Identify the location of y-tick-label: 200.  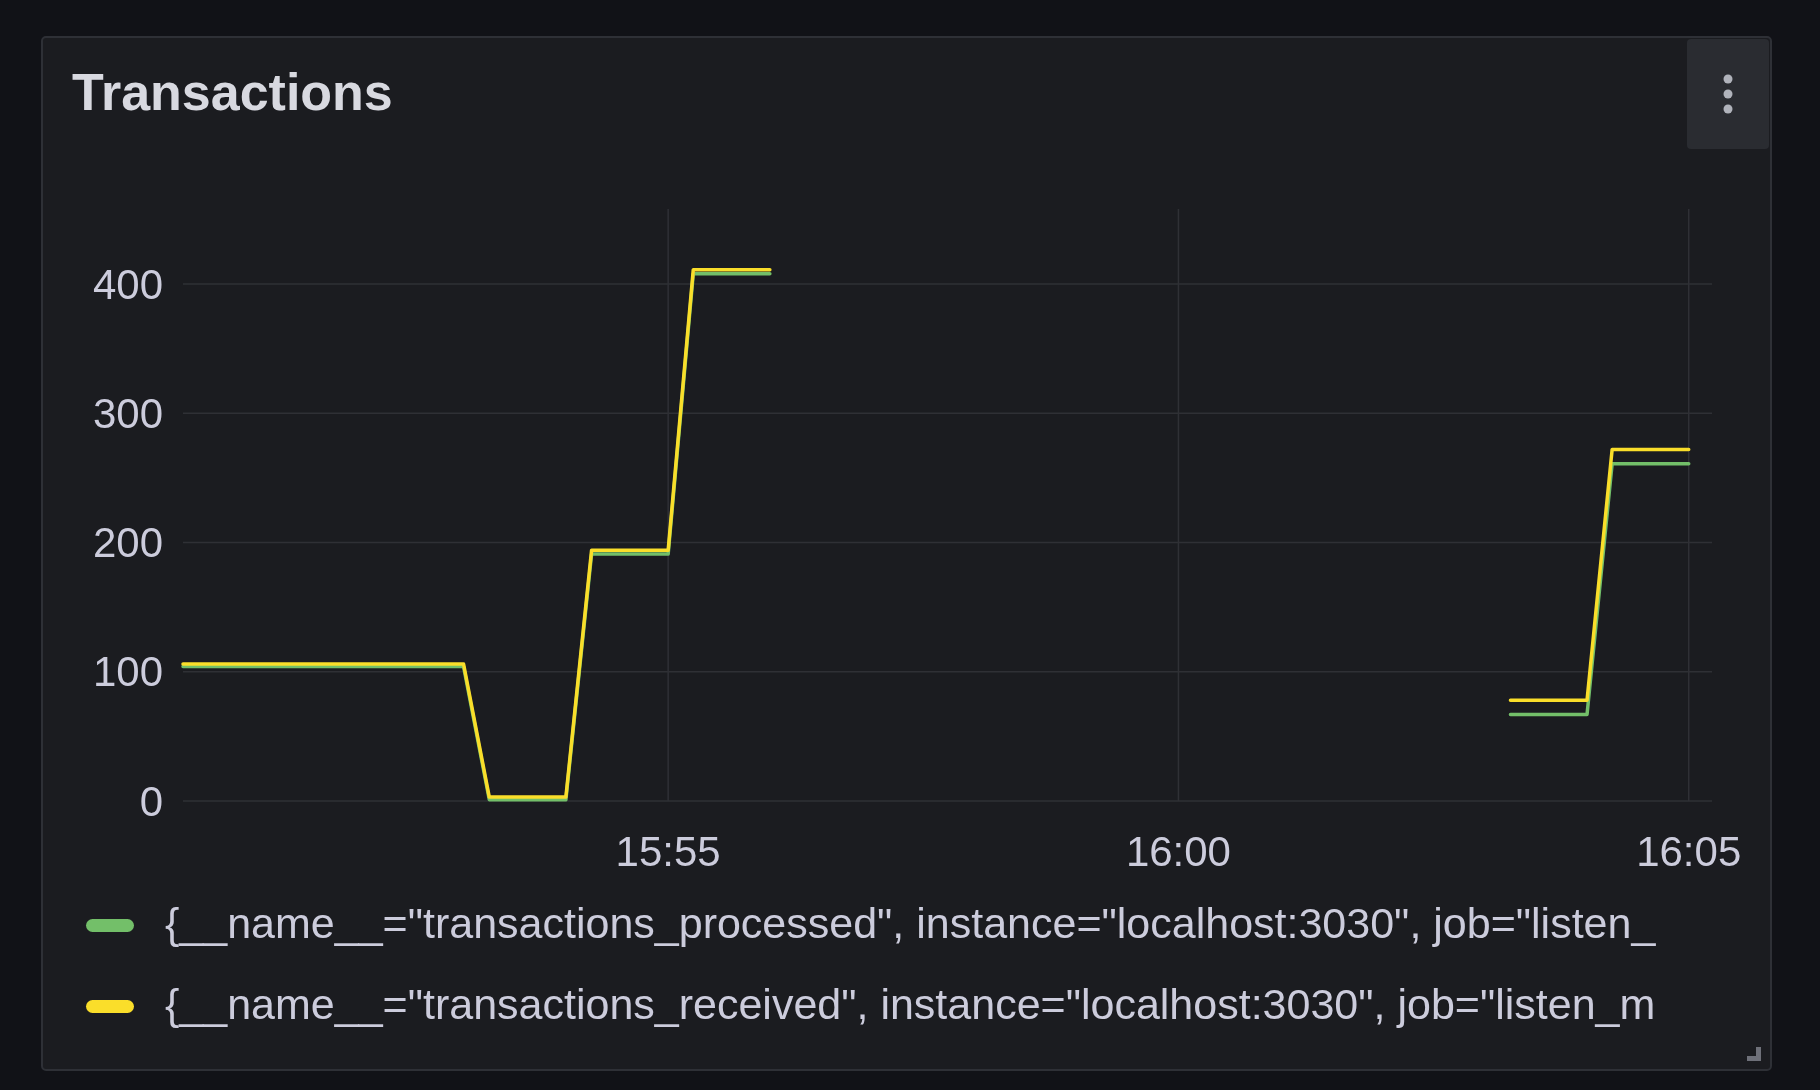
(127, 543).